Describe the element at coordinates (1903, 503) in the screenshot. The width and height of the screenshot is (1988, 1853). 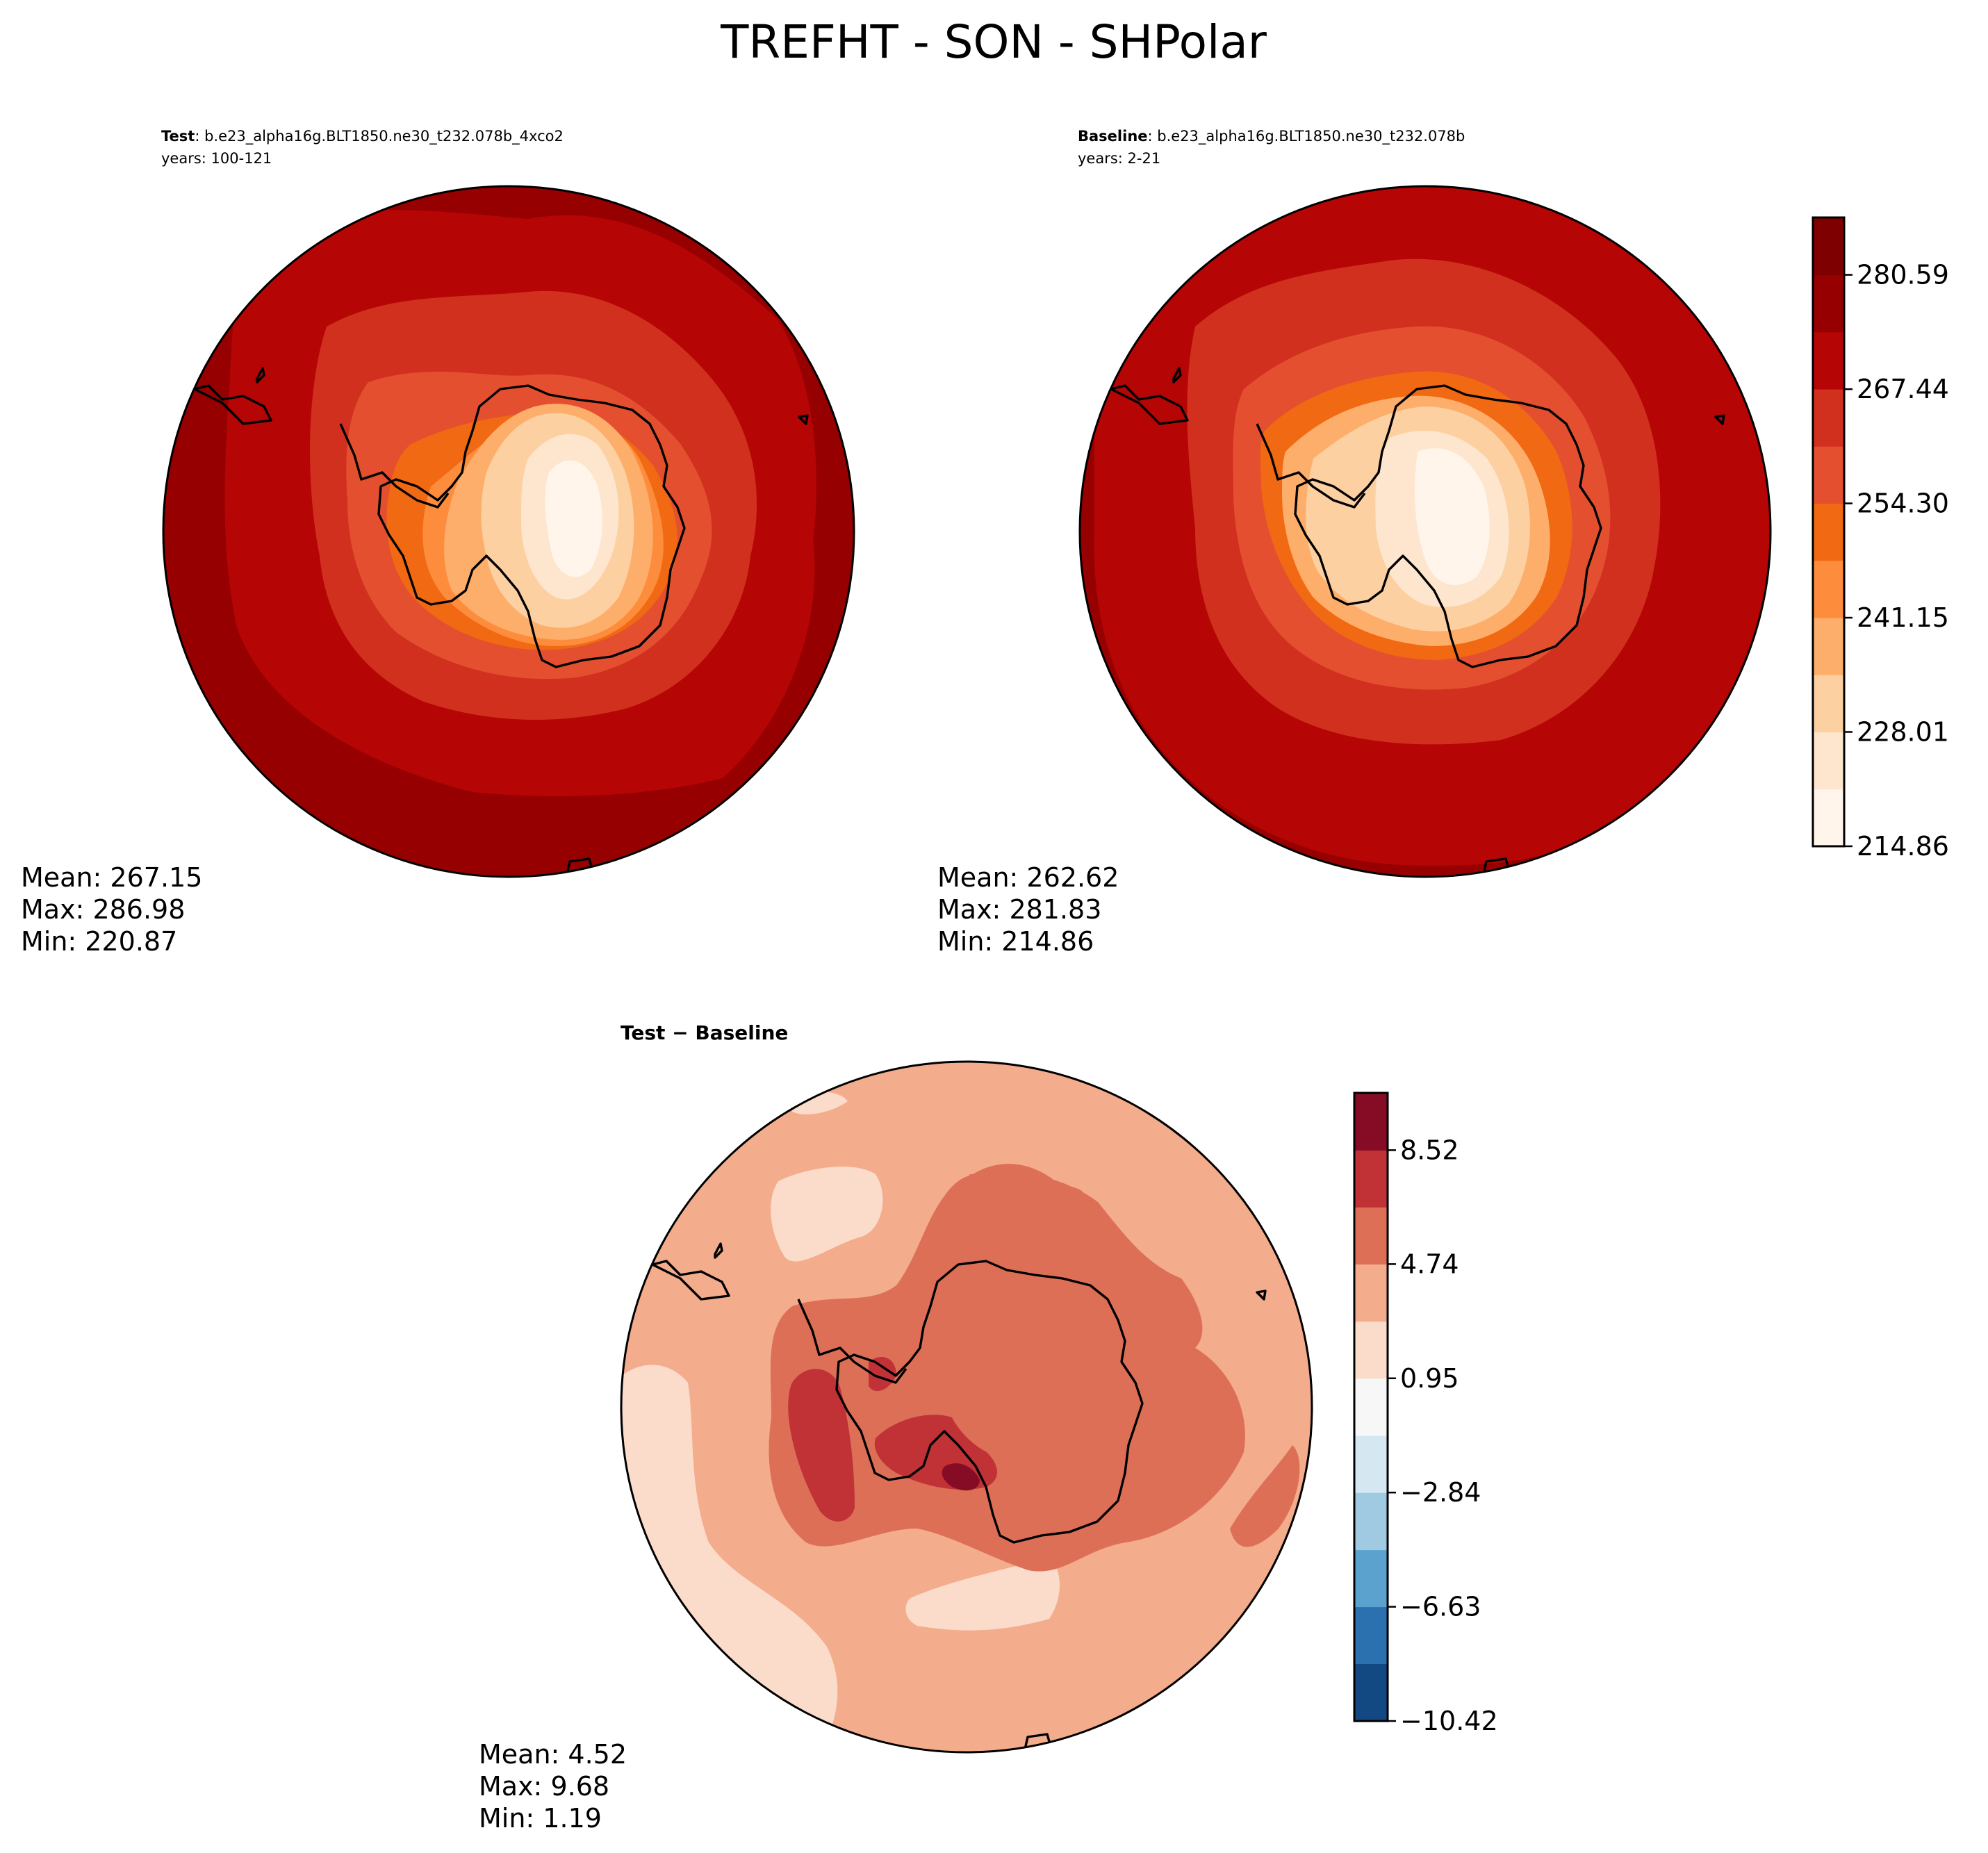
I see `colorbar-main-tick-label: 254.30` at that location.